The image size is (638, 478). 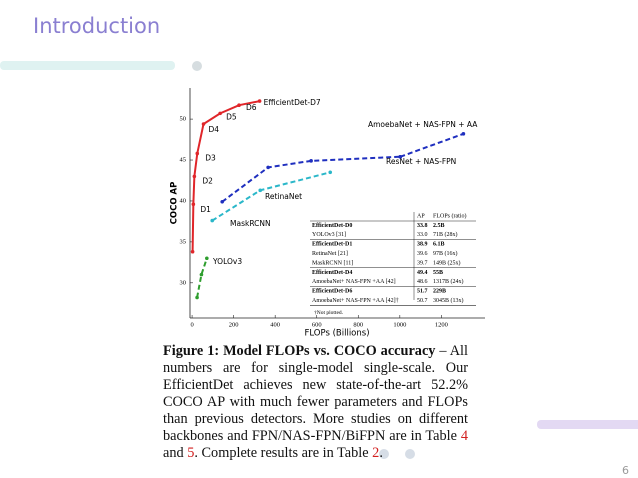 What do you see at coordinates (330, 254) in the screenshot?
I see `table-cell: RetinaNet [21]` at bounding box center [330, 254].